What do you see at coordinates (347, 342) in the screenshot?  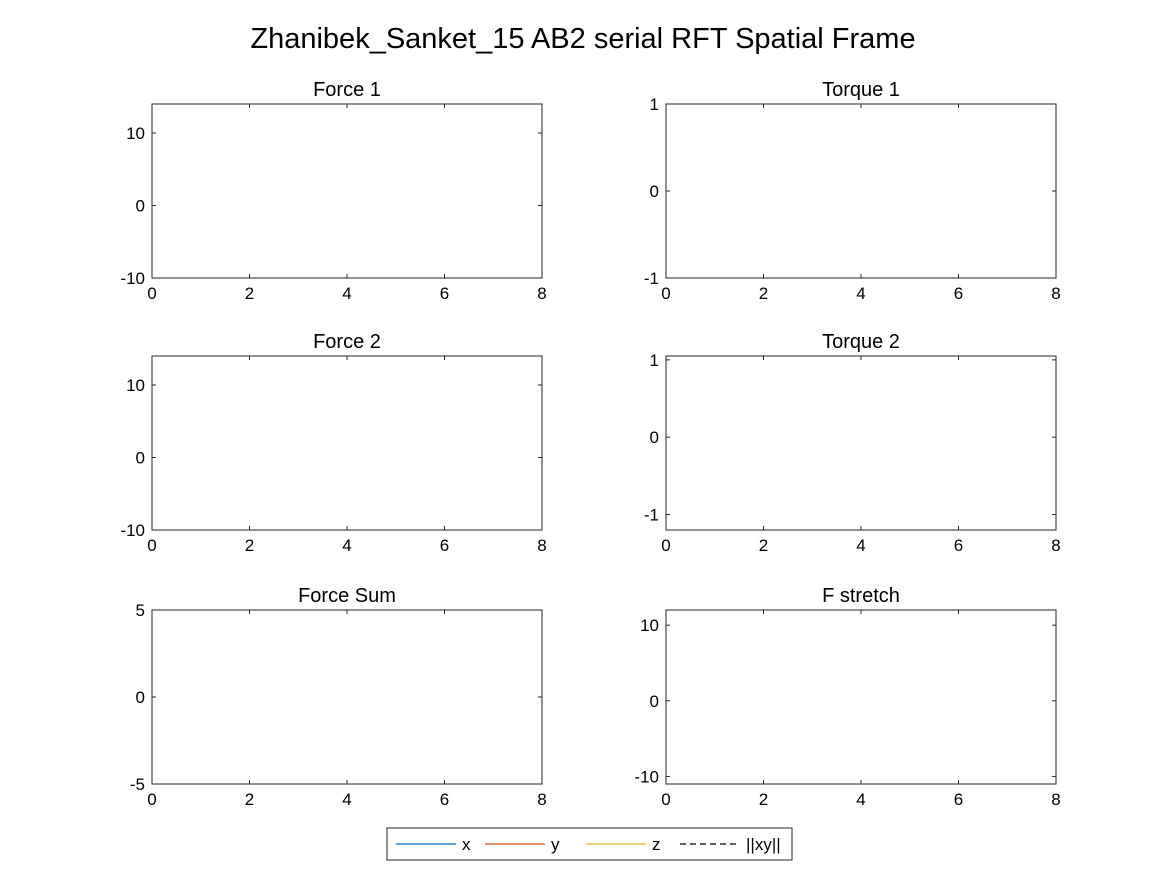 I see `subplot-title: Force 2` at bounding box center [347, 342].